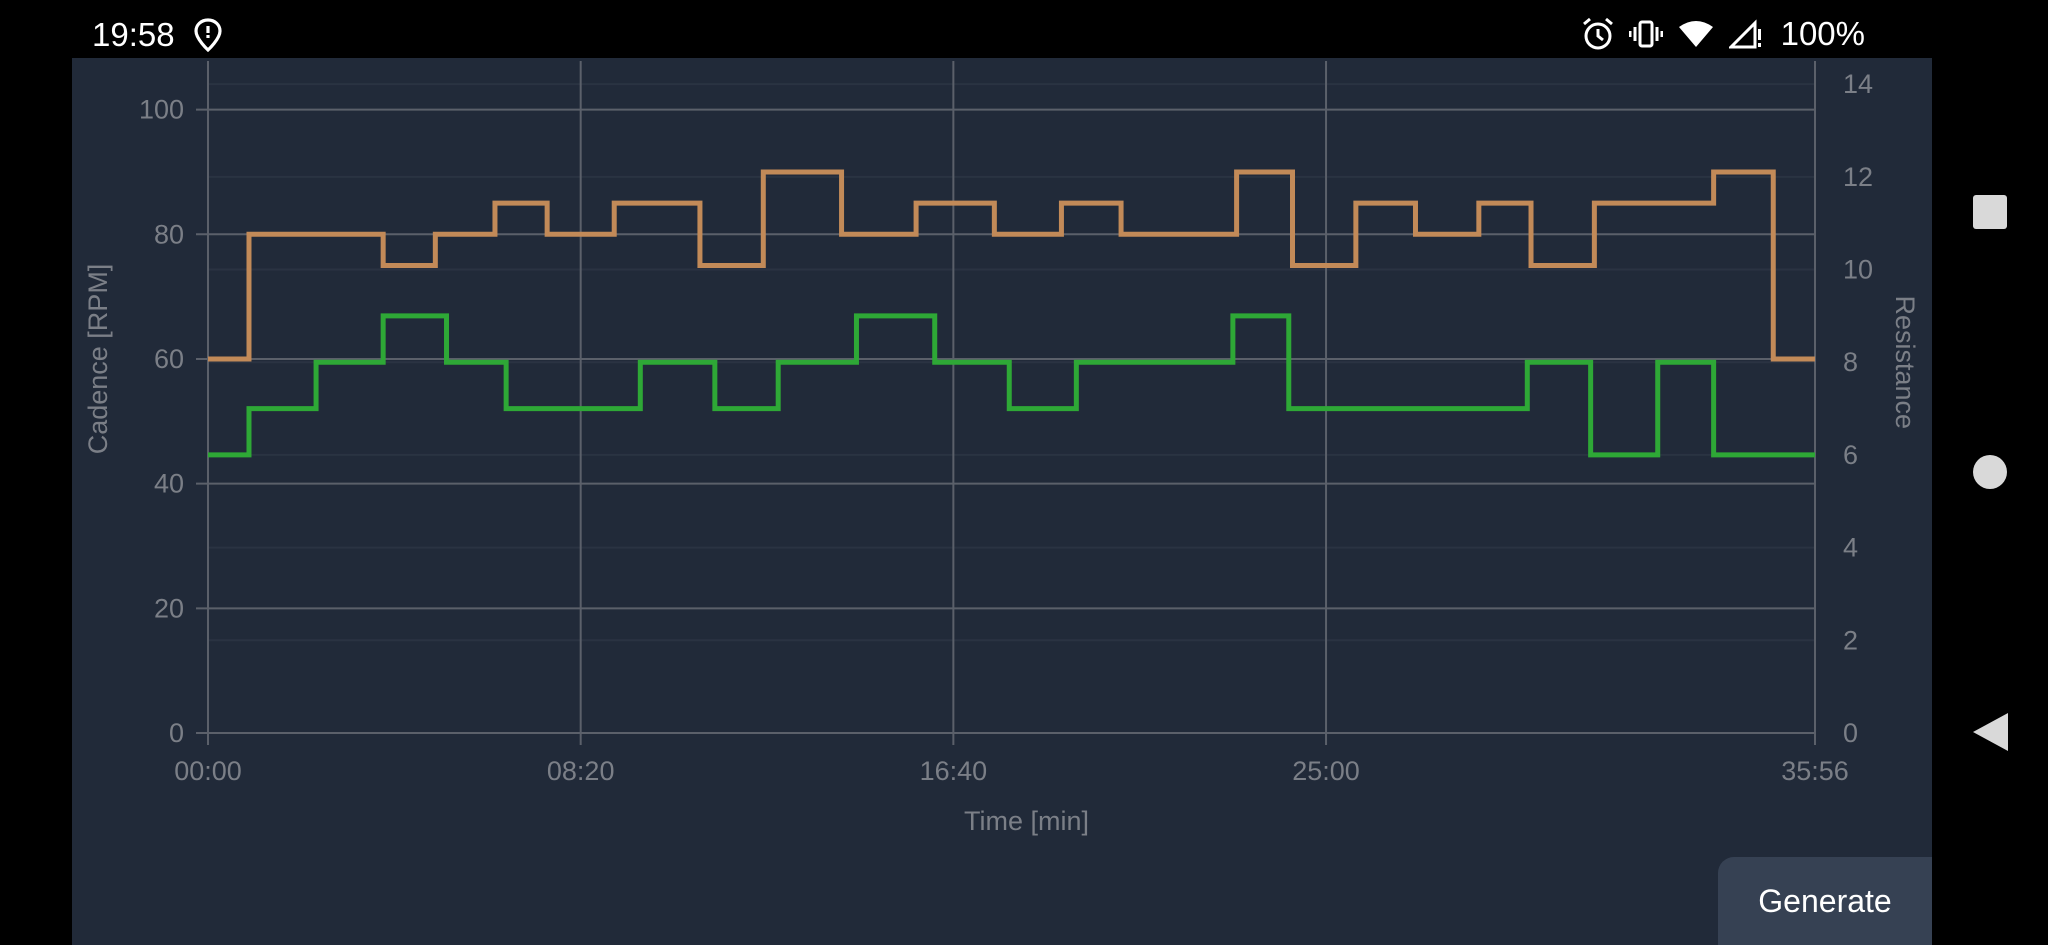  Describe the element at coordinates (169, 484) in the screenshot. I see `y-left-tick-label: 40` at that location.